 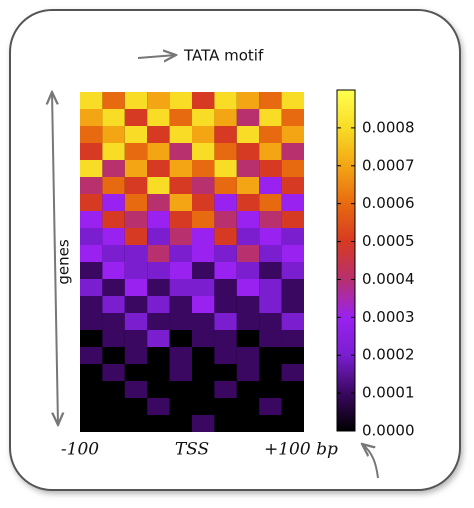 What do you see at coordinates (388, 203) in the screenshot?
I see `colorbar-tick-label: 0.0006` at bounding box center [388, 203].